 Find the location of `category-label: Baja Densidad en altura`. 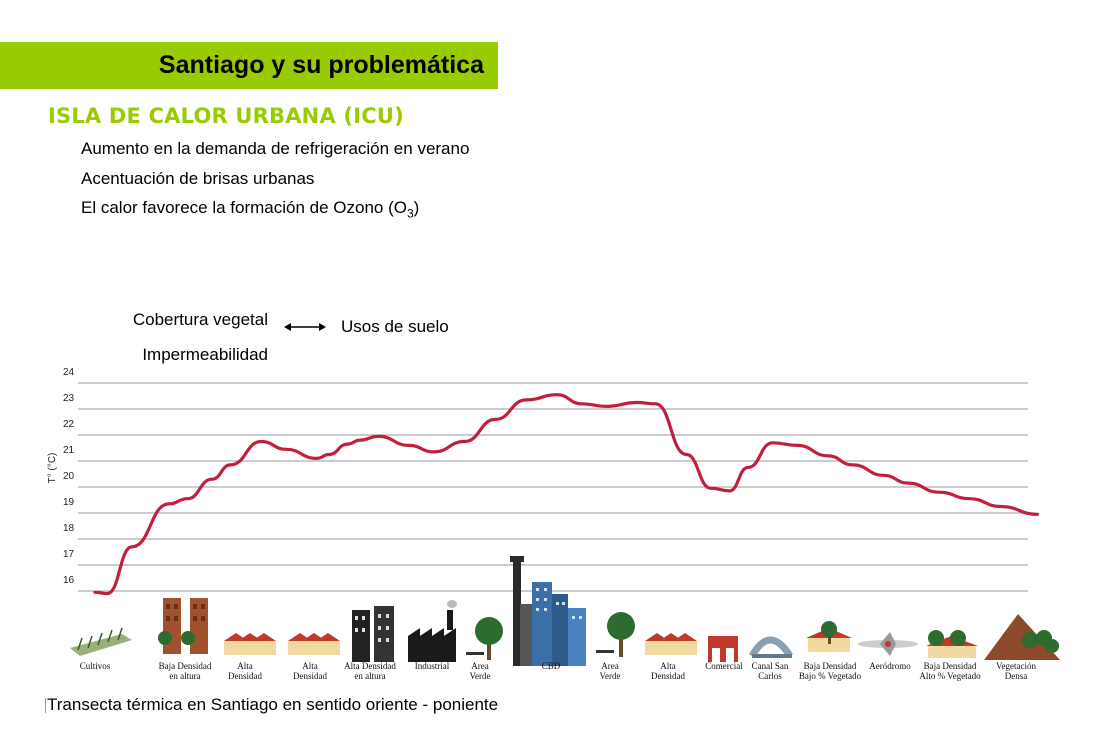

category-label: Baja Densidad en altura is located at coordinates (185, 671).